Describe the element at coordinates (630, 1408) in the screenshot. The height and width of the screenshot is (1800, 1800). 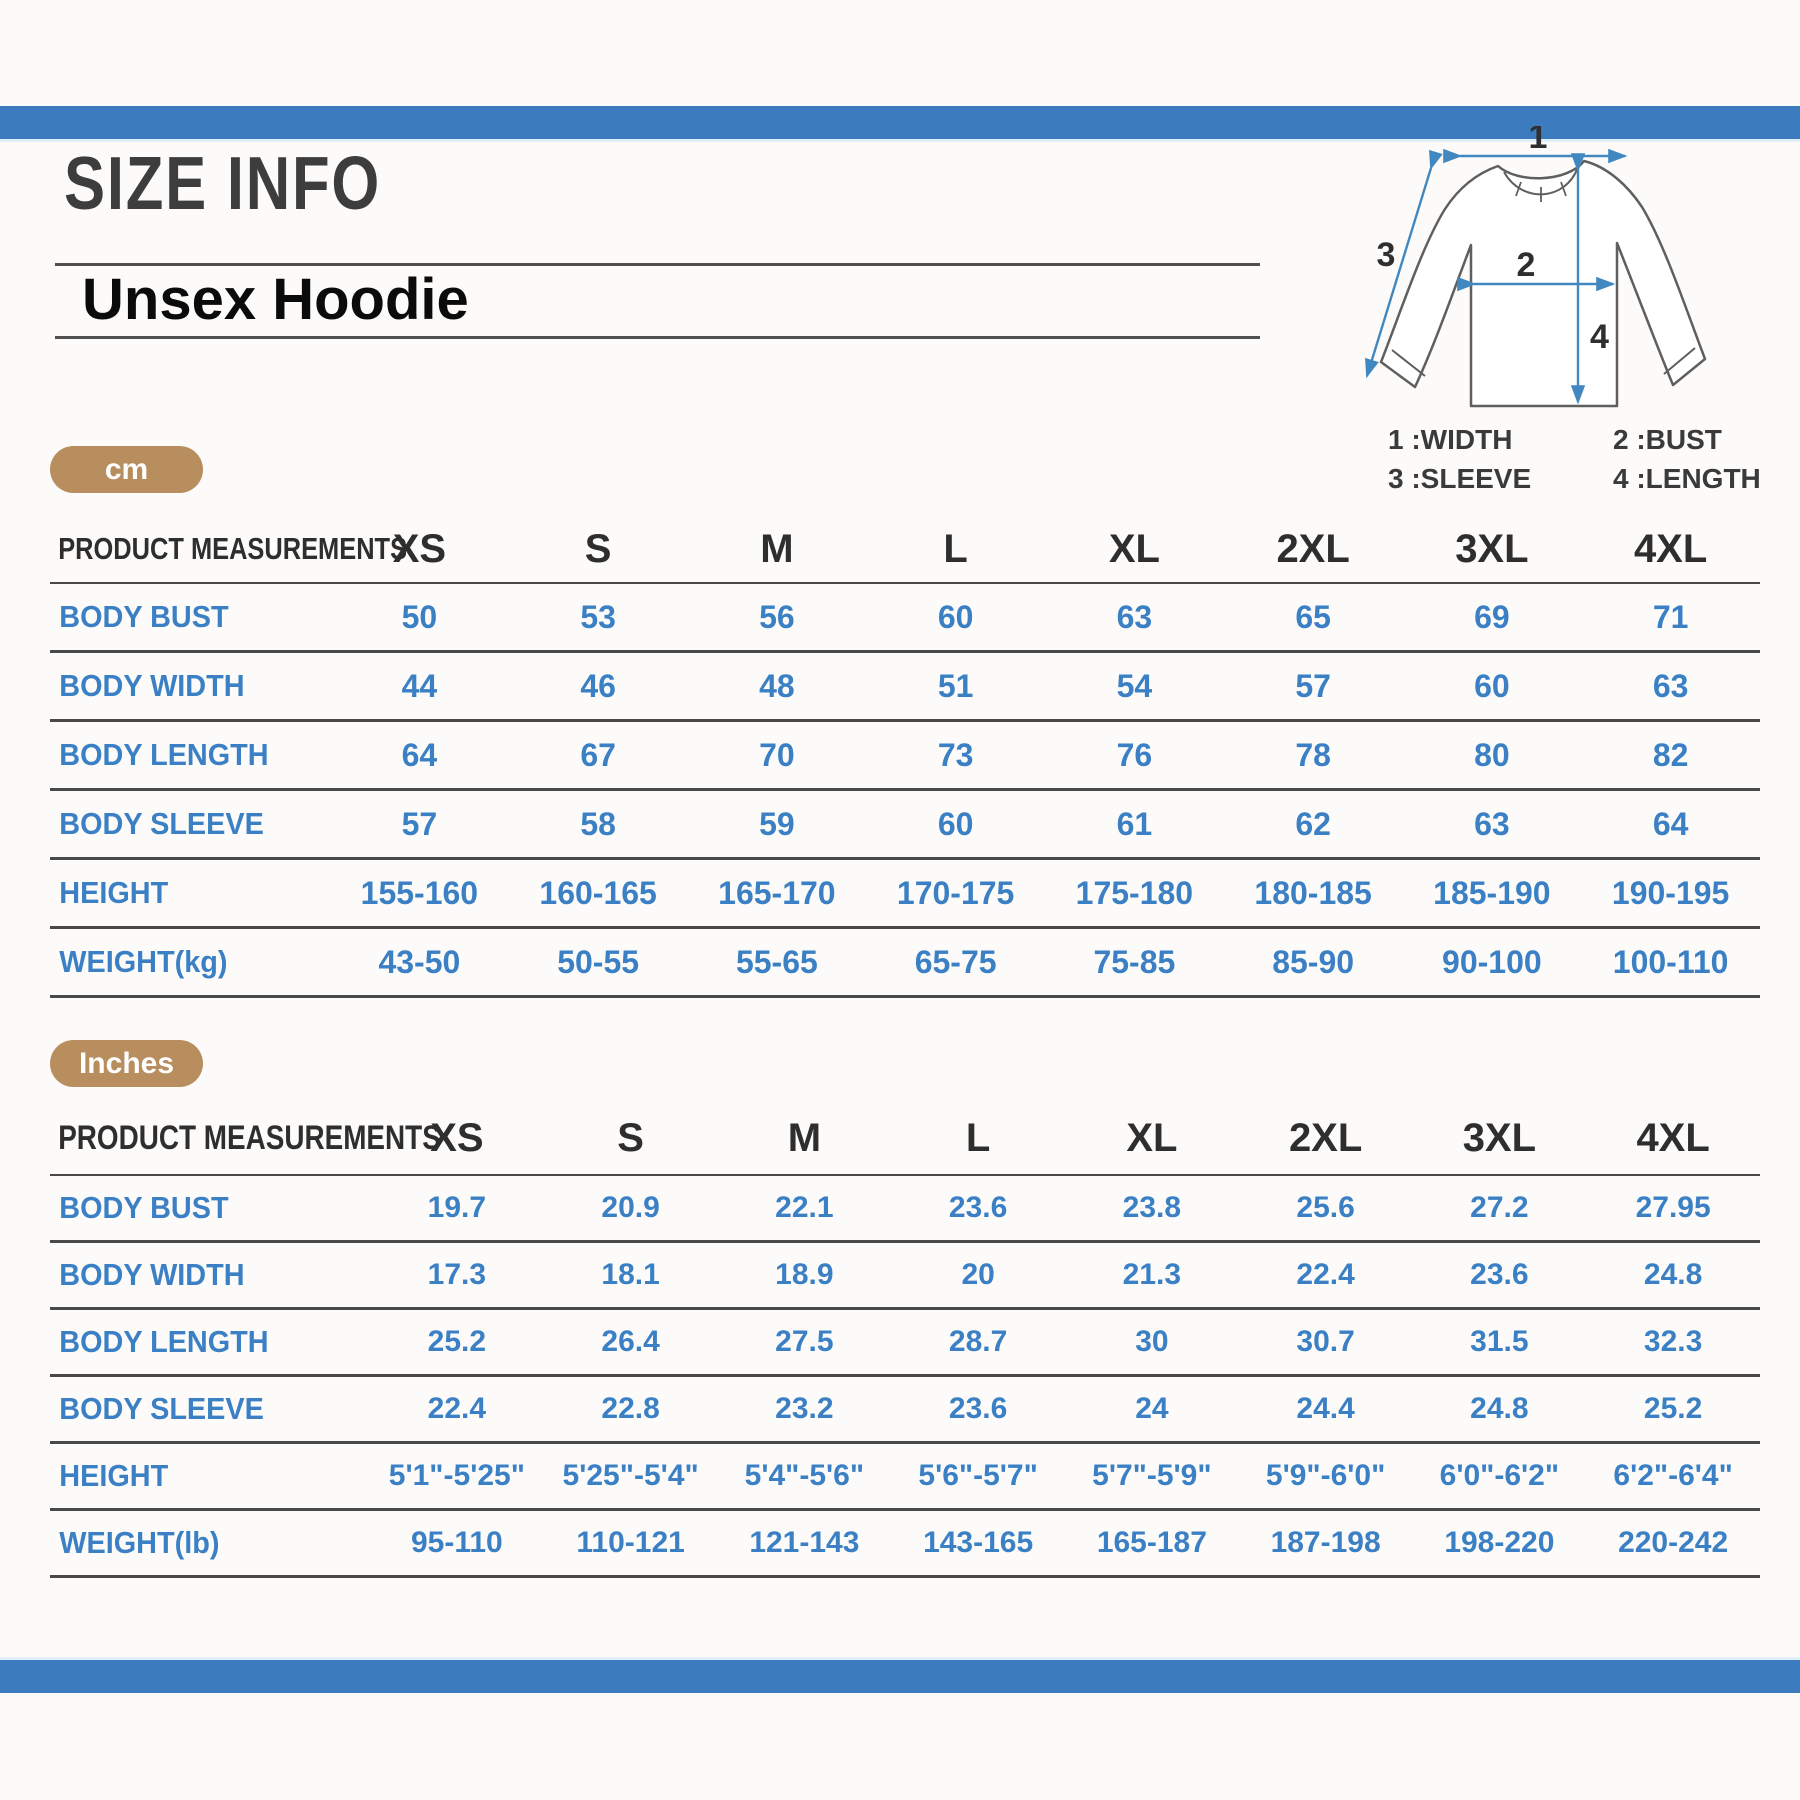
I see `cell-value: 22.8` at that location.